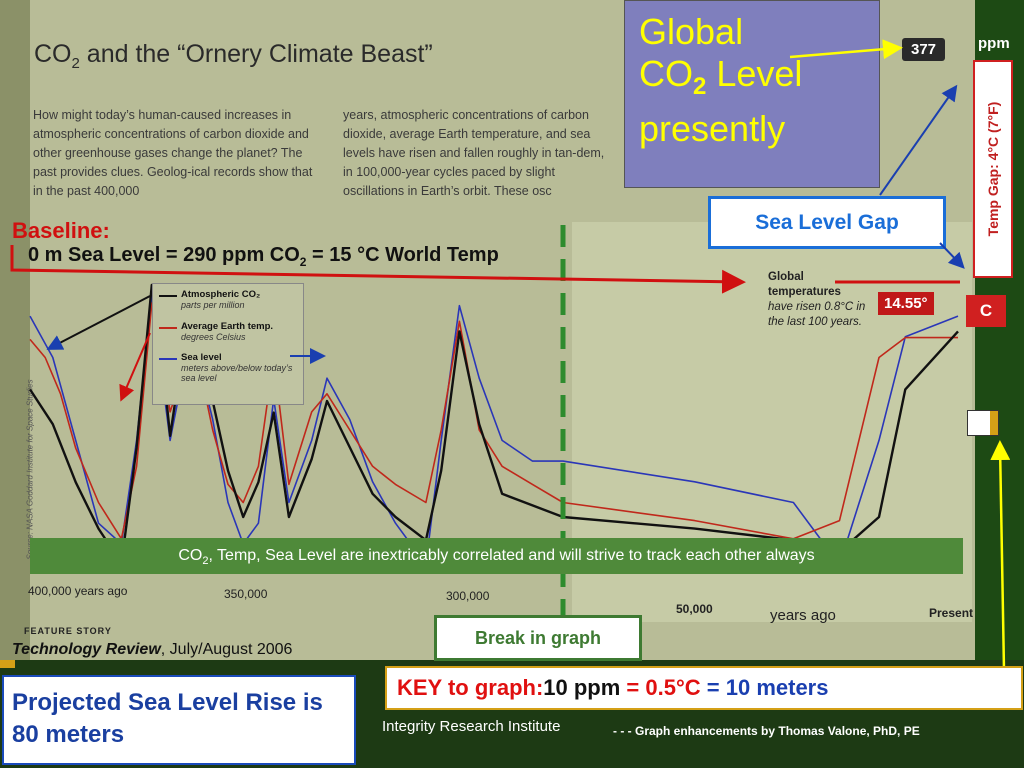  Describe the element at coordinates (135, 367) in the screenshot. I see `legend-temp-pointer` at that location.